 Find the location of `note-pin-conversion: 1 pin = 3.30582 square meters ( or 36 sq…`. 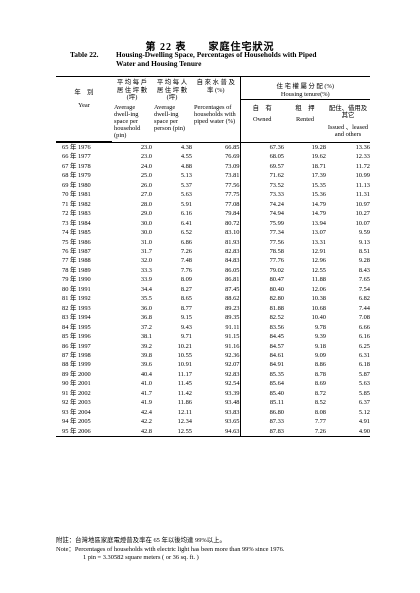

note-pin-conversion: 1 pin = 3.30582 square meters ( or 36 sq… is located at coordinates (141, 558).